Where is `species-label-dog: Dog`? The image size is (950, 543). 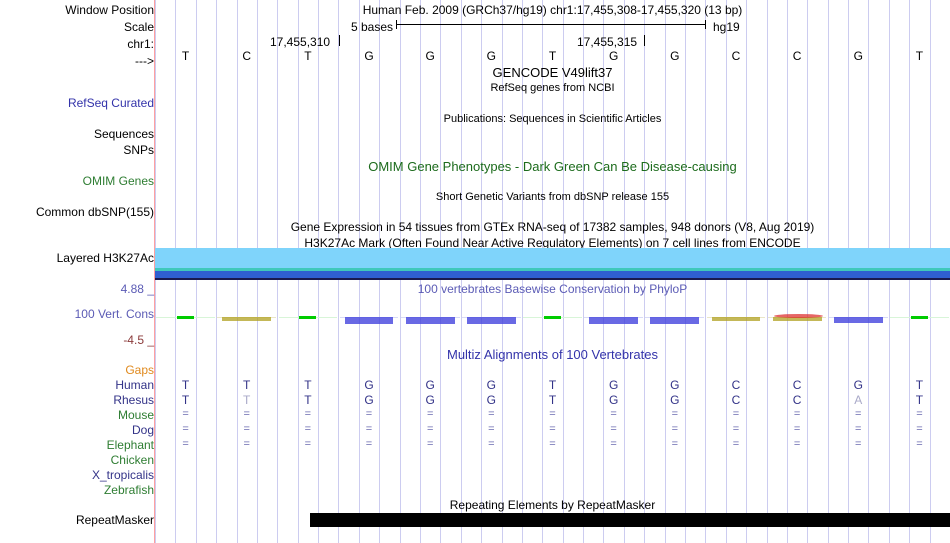
species-label-dog: Dog is located at coordinates (142, 430).